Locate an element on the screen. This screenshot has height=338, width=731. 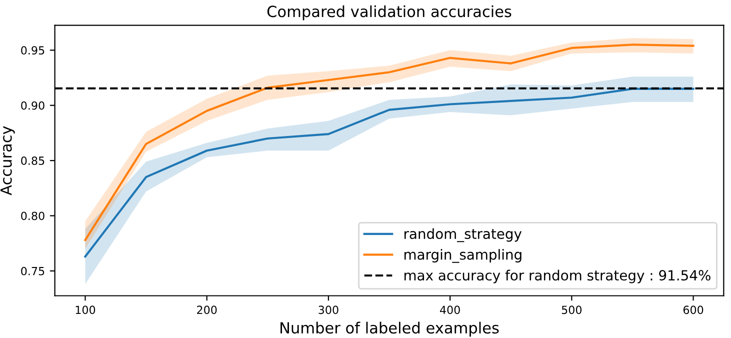
x-tick-label: 300 is located at coordinates (328, 310).